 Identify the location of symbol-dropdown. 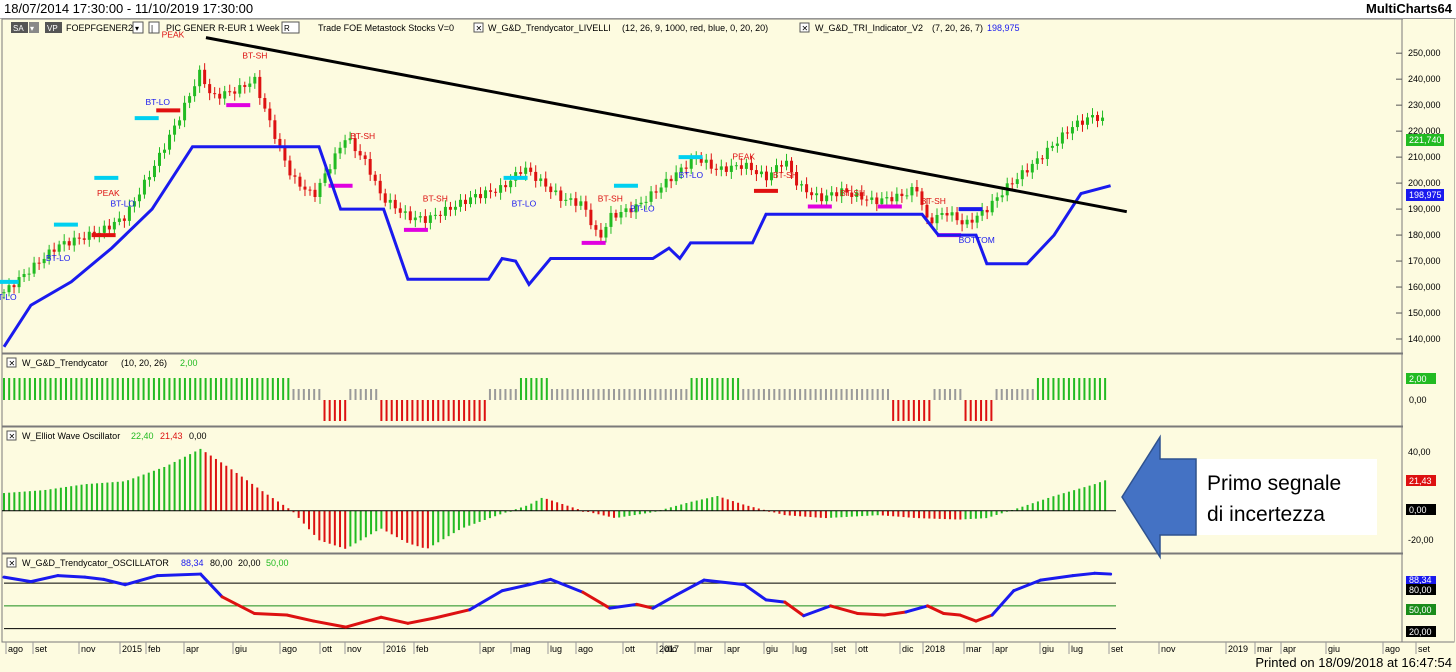
(138, 27).